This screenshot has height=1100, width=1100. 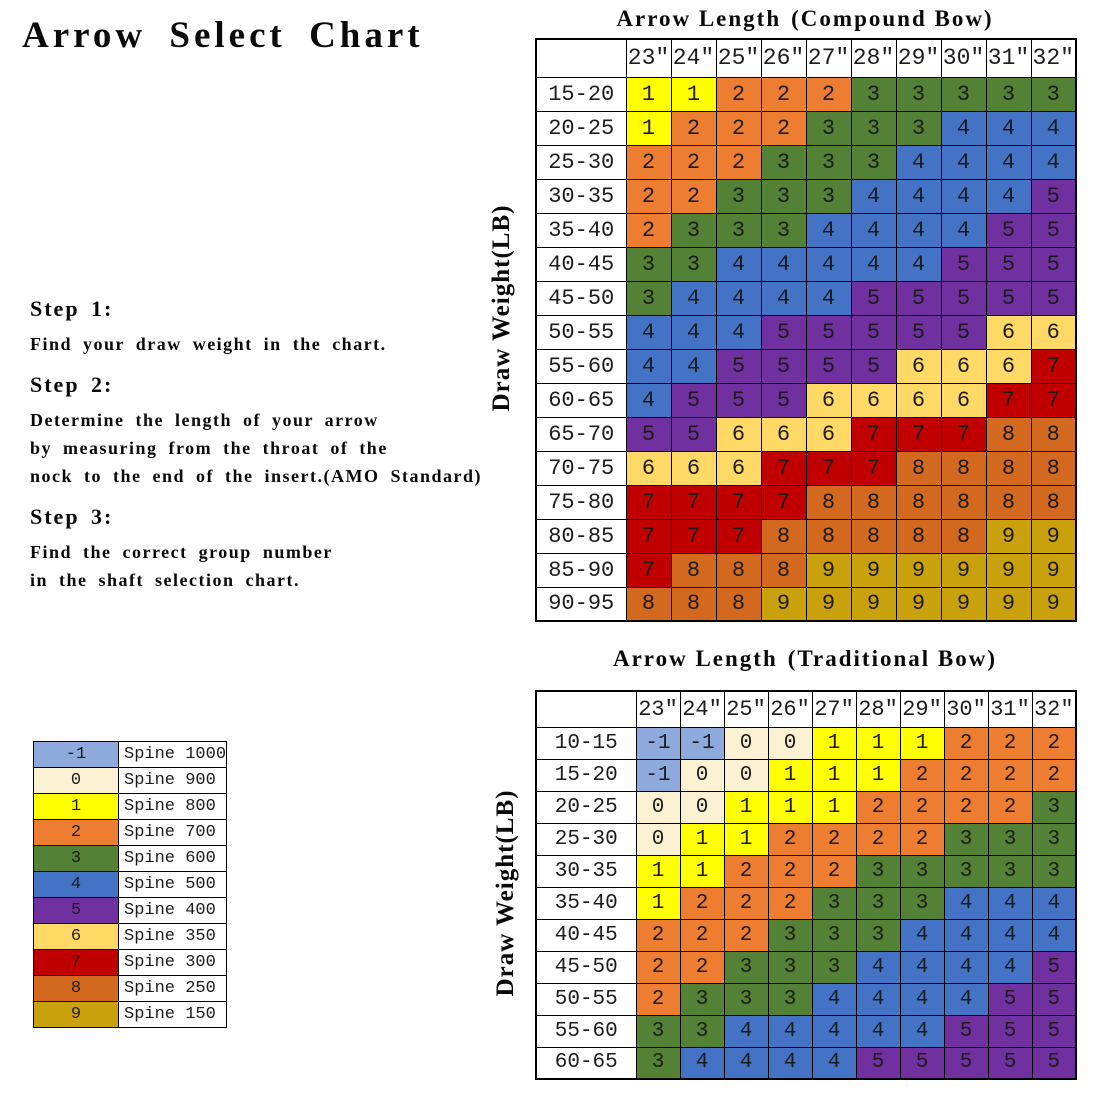 I want to click on legend-label: Spine 250, so click(x=172, y=988).